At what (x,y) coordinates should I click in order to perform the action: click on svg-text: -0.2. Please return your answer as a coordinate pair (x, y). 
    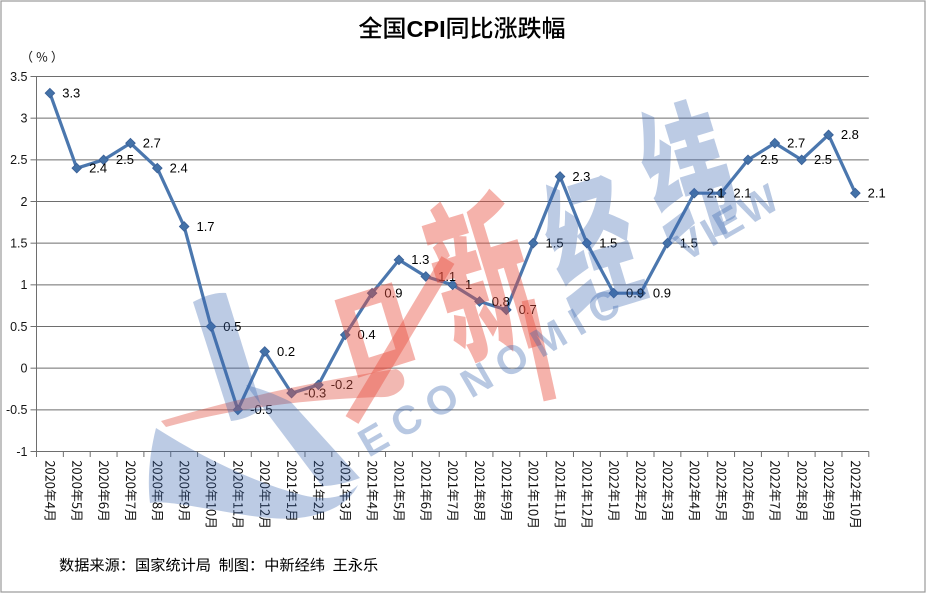
    Looking at the image, I should click on (342, 384).